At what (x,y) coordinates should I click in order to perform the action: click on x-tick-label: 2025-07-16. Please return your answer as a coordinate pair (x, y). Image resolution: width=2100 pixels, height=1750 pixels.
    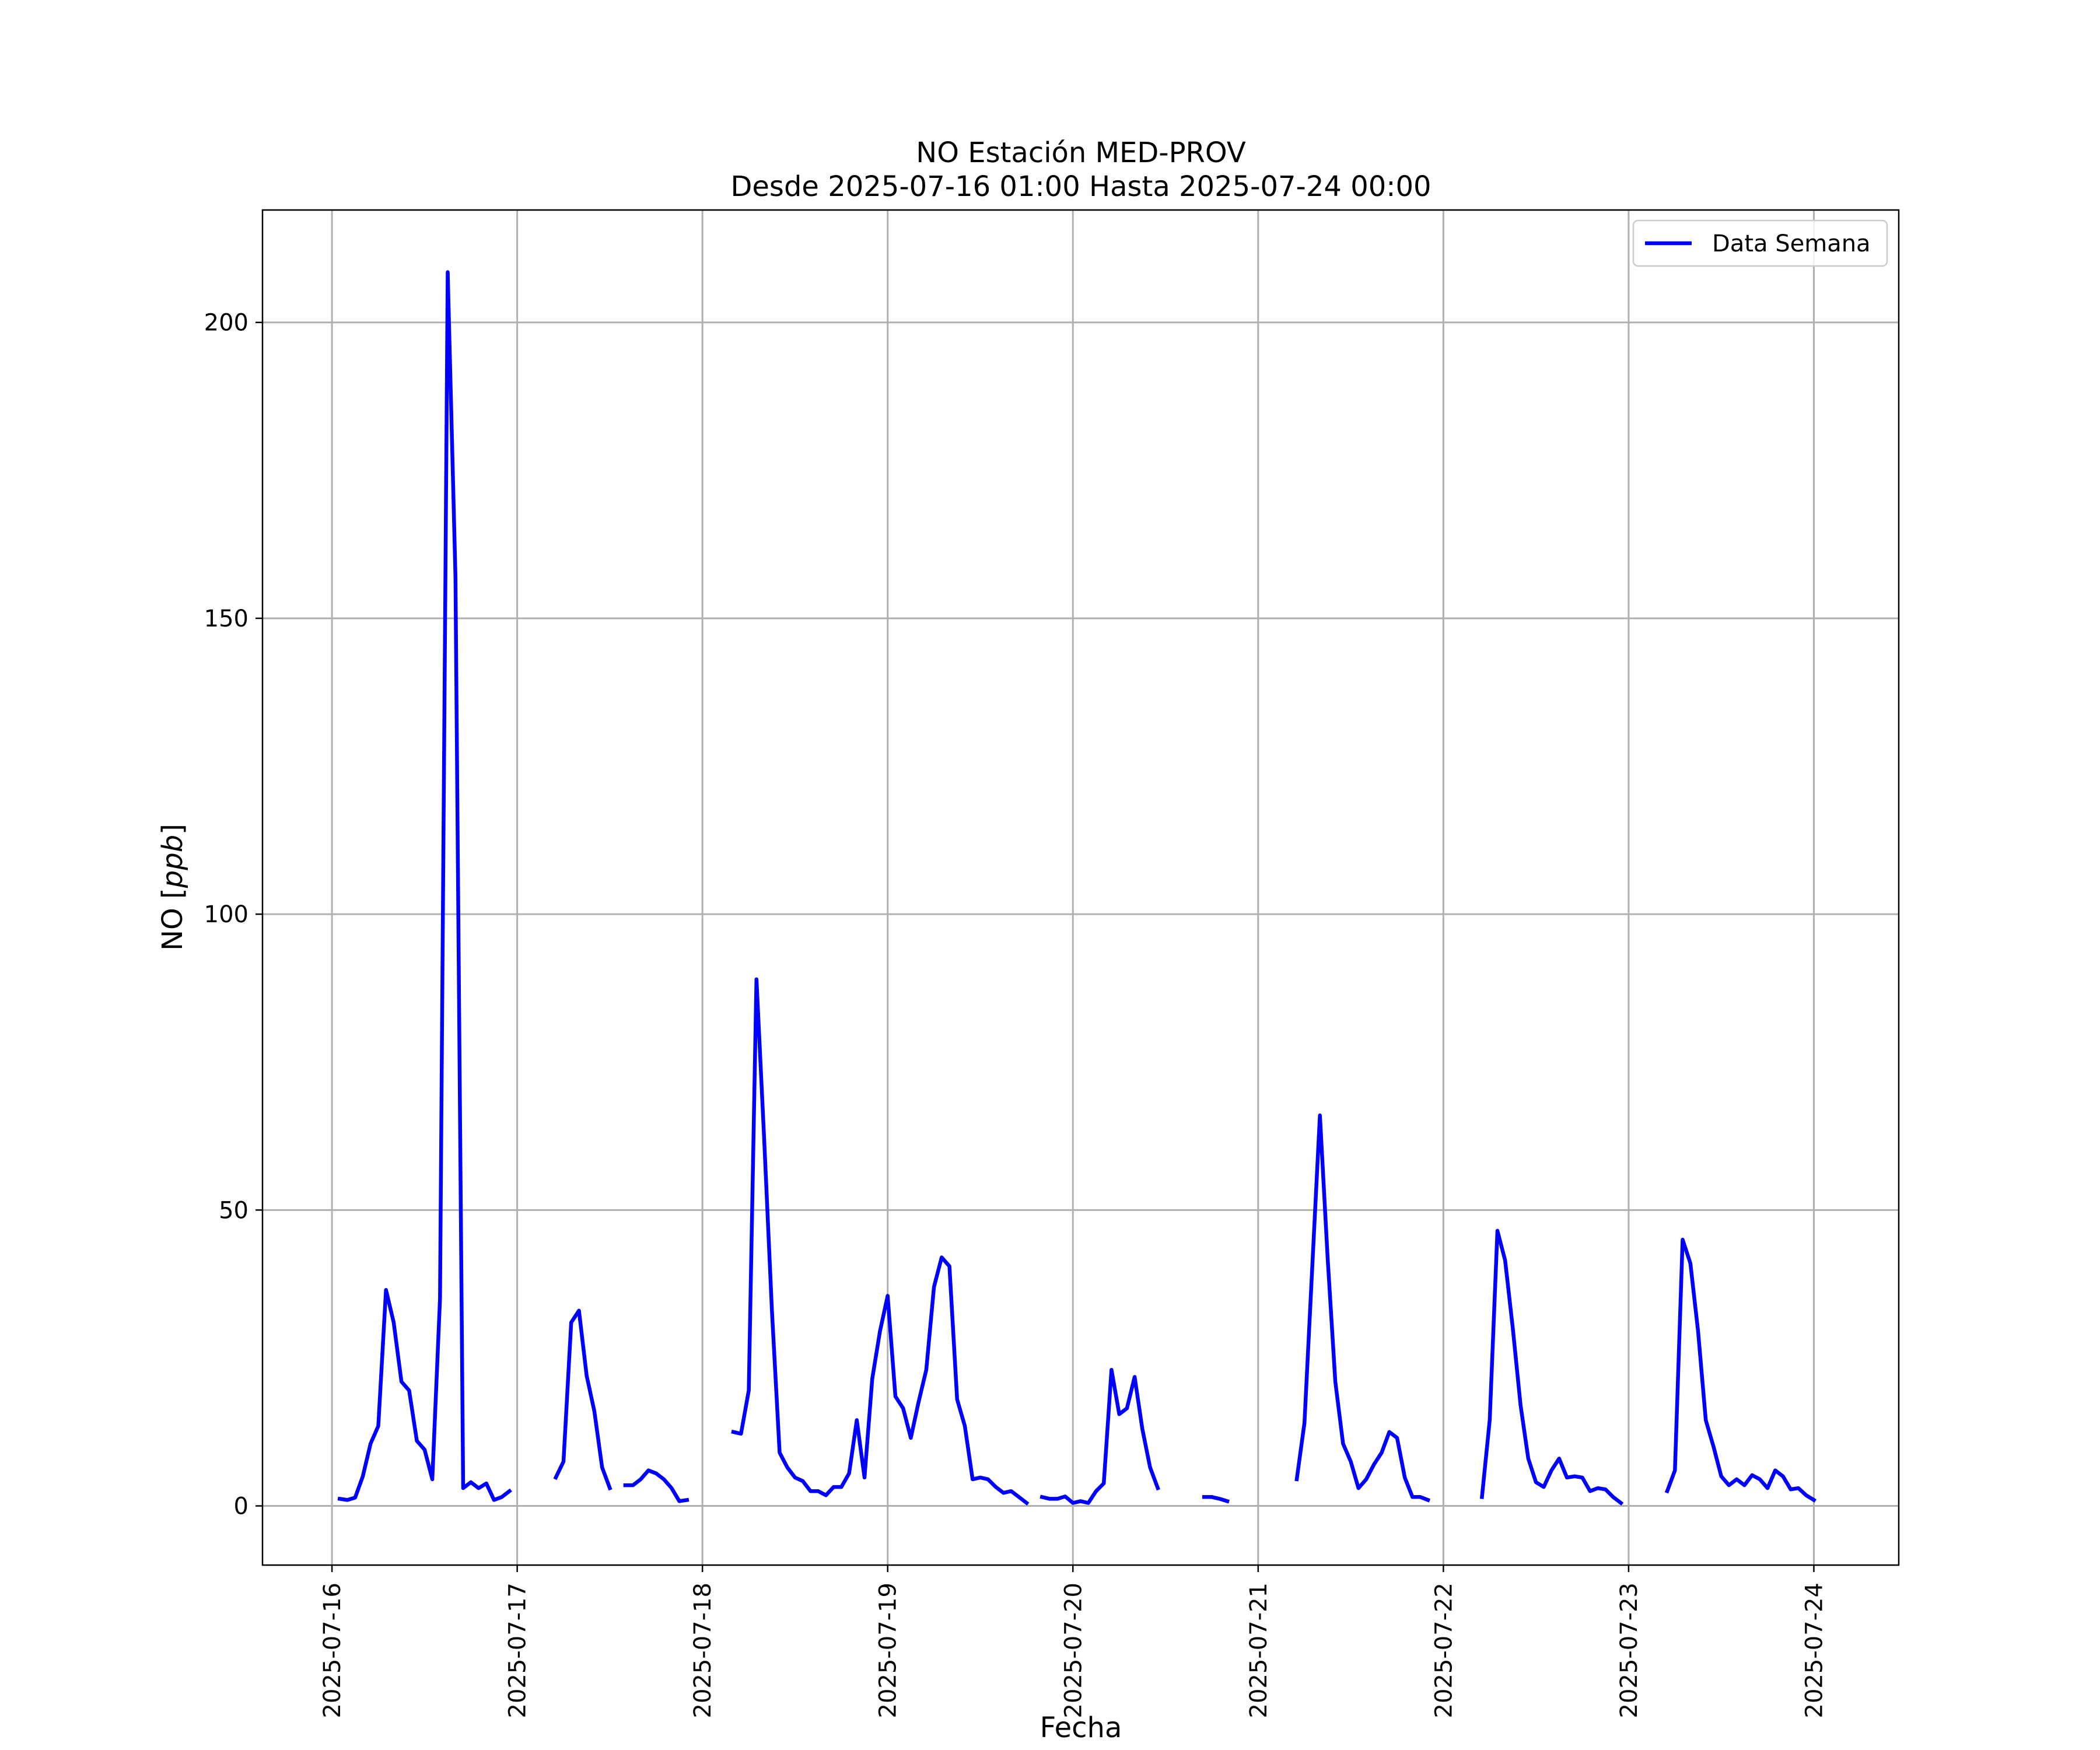
    Looking at the image, I should click on (332, 1650).